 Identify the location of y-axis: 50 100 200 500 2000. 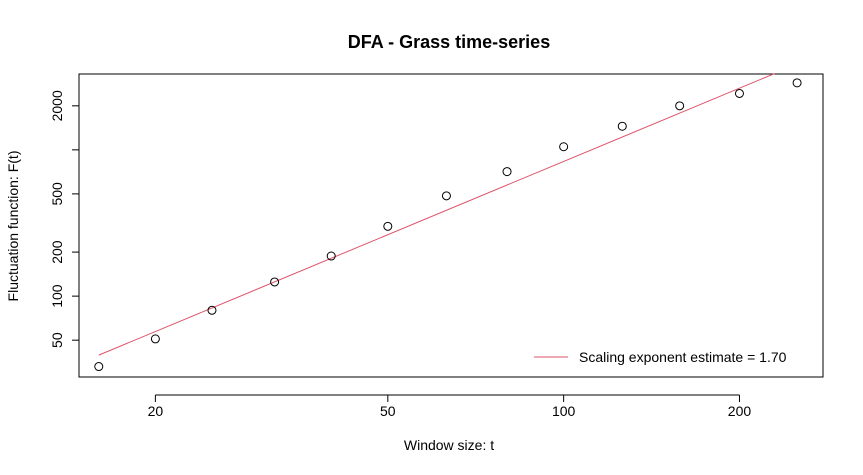
(64, 219).